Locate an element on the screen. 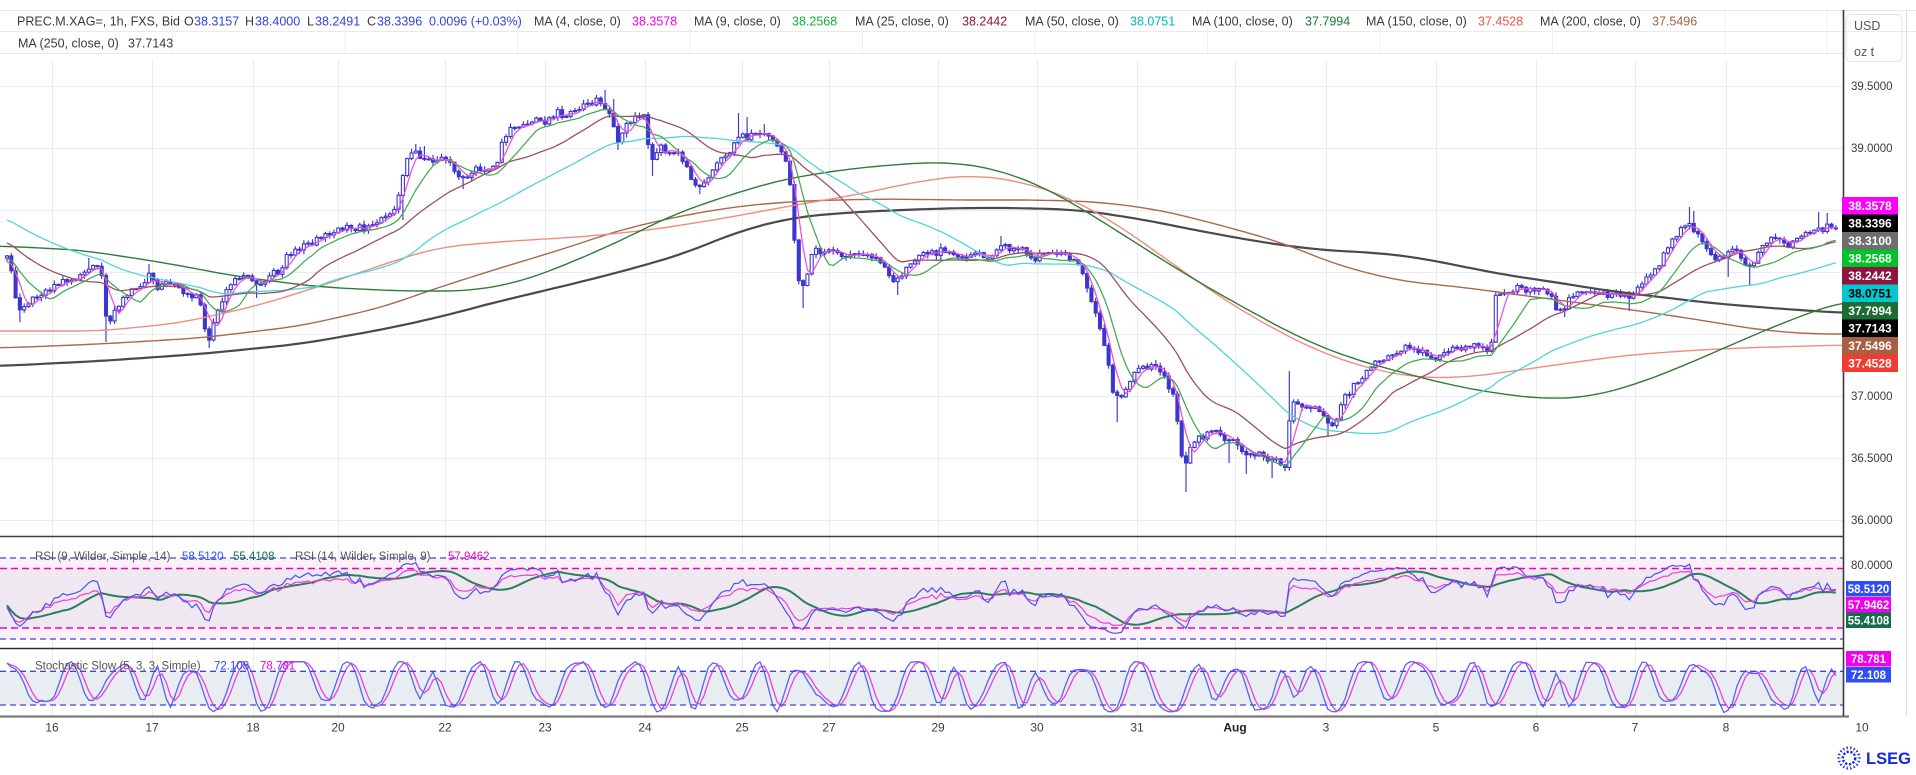 The height and width of the screenshot is (775, 1916). svg-text: 25 is located at coordinates (742, 728).